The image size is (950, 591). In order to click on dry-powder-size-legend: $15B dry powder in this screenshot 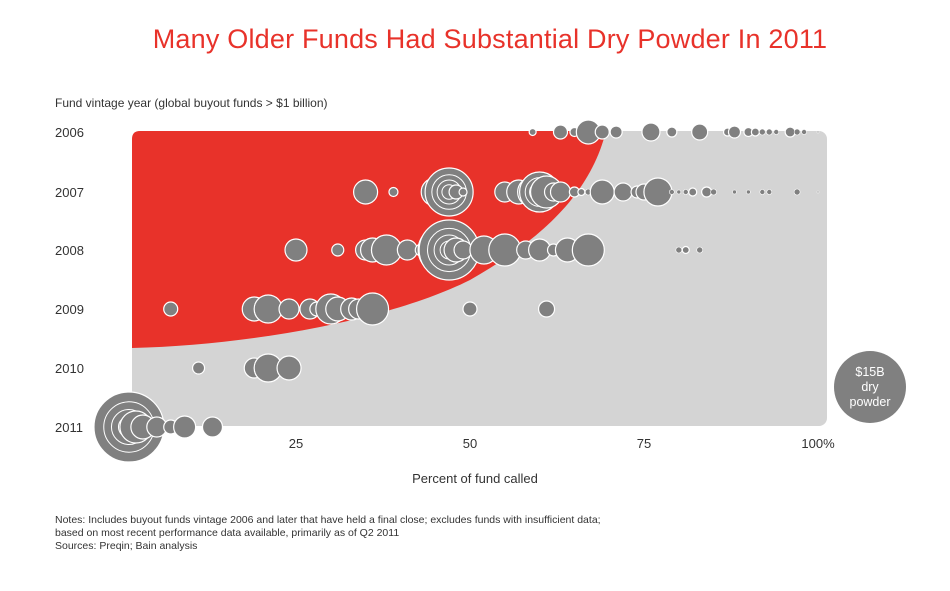, I will do `click(870, 387)`.